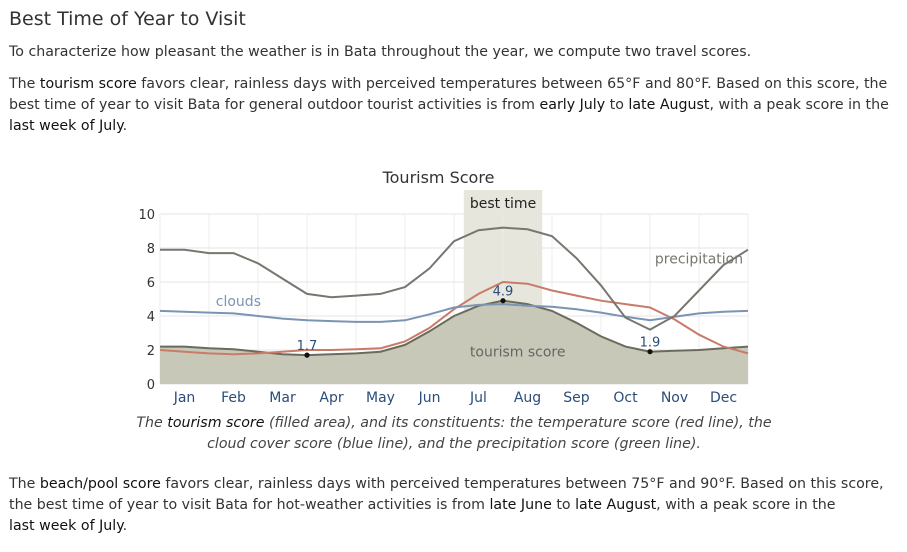 The image size is (907, 552). Describe the element at coordinates (88, 84) in the screenshot. I see `score-name: tourism score` at that location.